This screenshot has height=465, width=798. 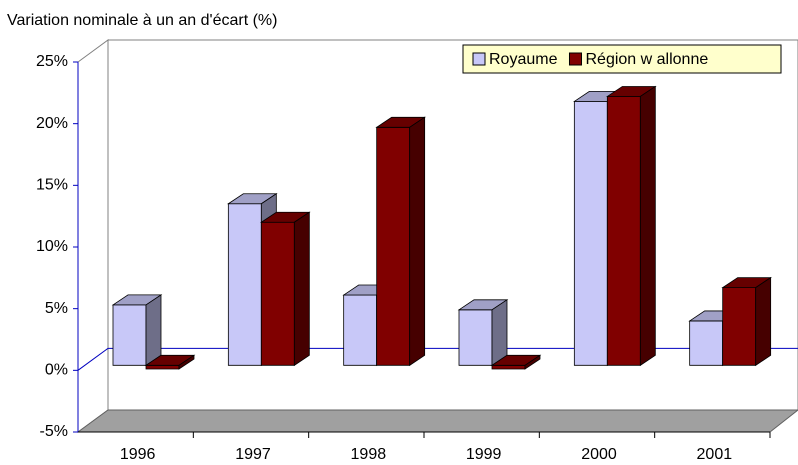 What do you see at coordinates (253, 454) in the screenshot?
I see `x-tick-label: 1997` at bounding box center [253, 454].